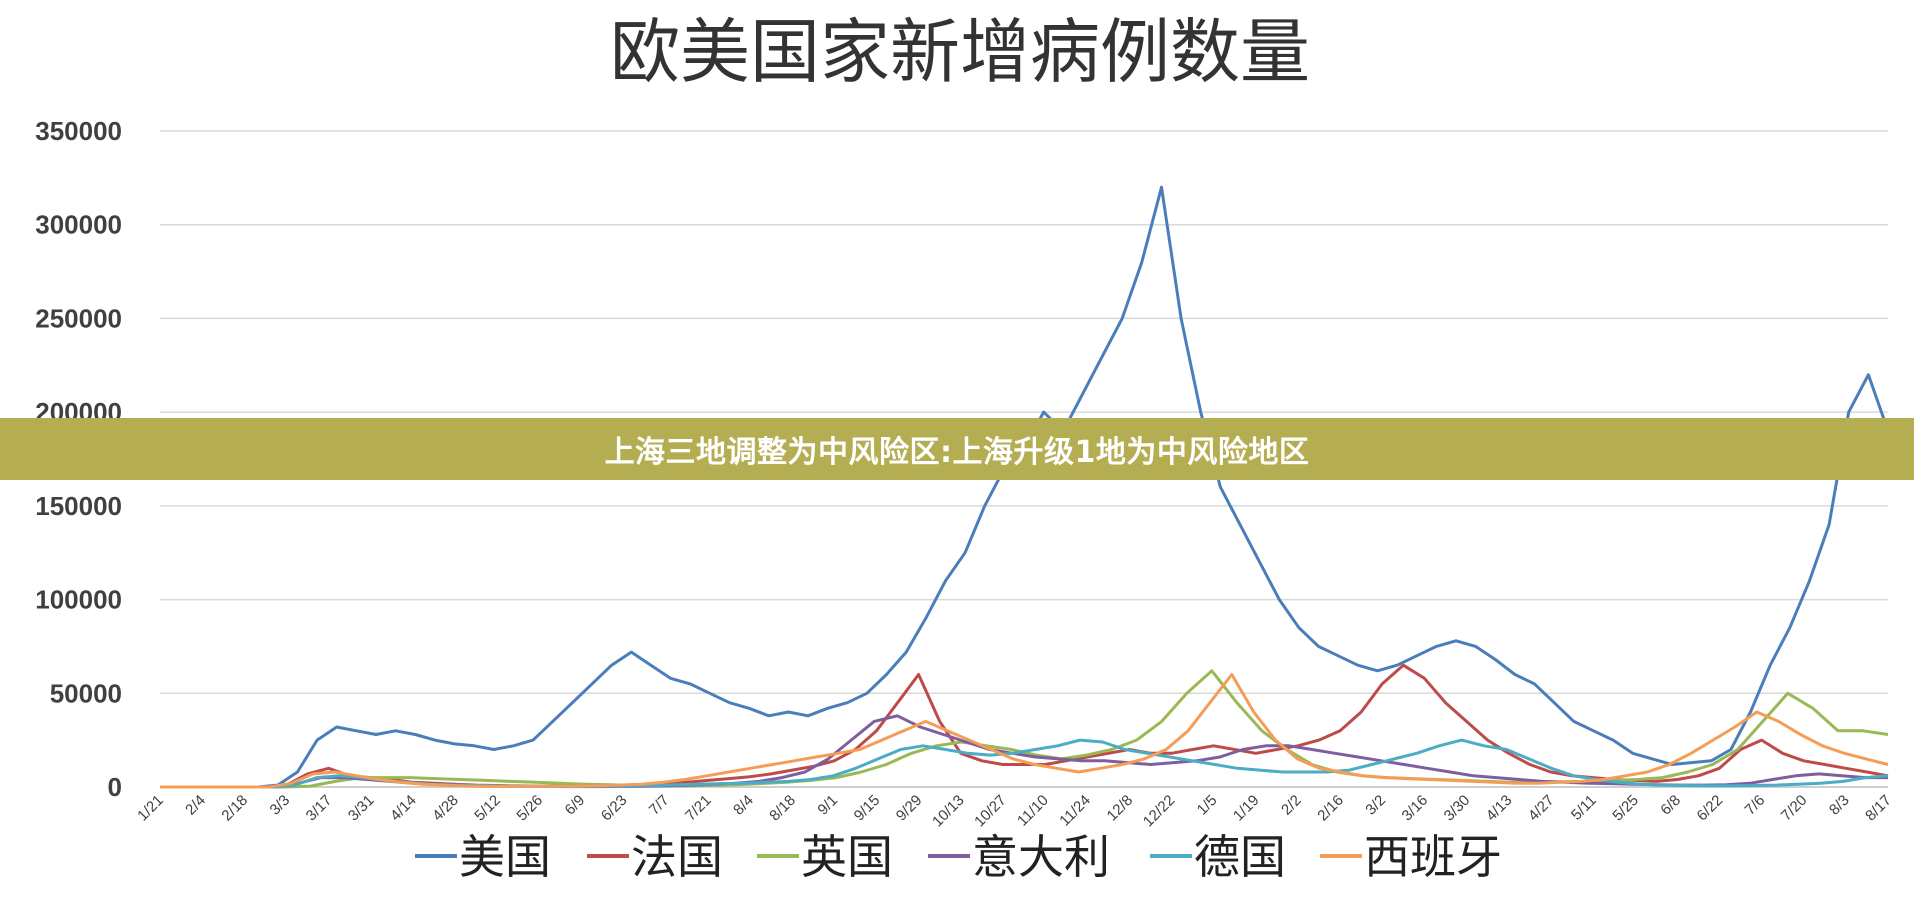  What do you see at coordinates (1041, 857) in the screenshot?
I see `legend-label: 意大利` at bounding box center [1041, 857].